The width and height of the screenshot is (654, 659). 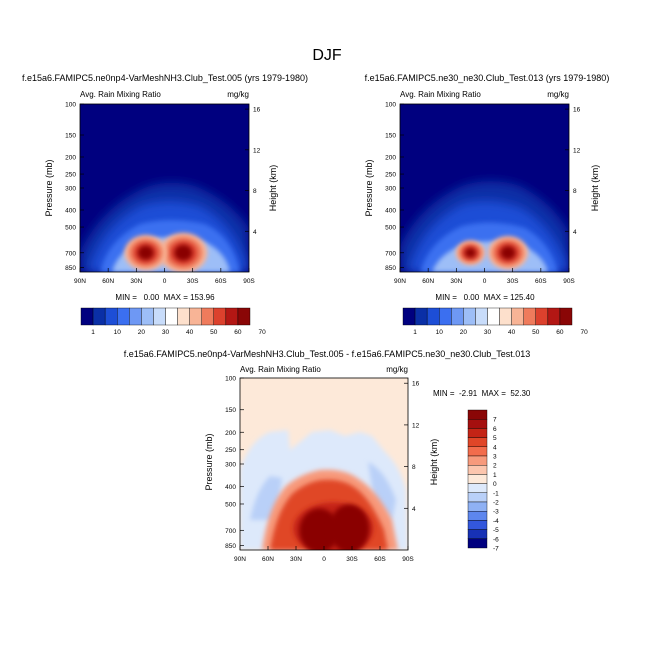 I want to click on panel-2-ylabel-right: Height (km), so click(x=595, y=188).